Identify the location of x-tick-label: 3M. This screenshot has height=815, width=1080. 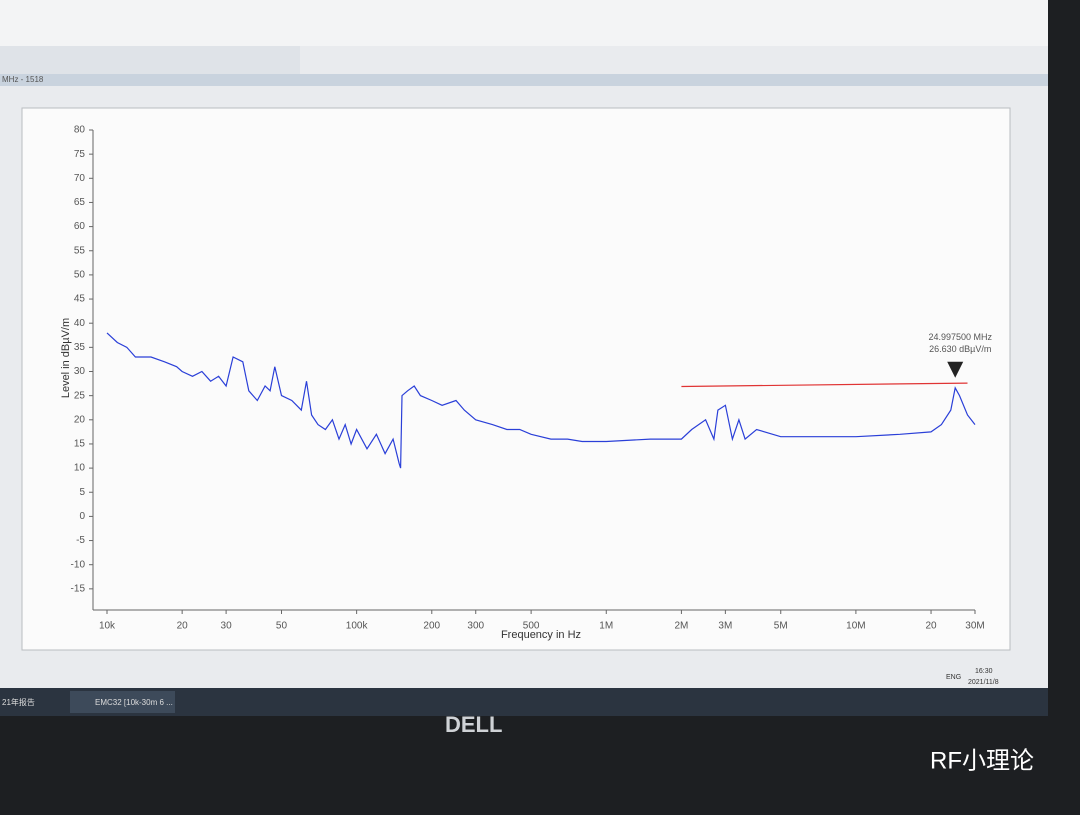
(725, 626).